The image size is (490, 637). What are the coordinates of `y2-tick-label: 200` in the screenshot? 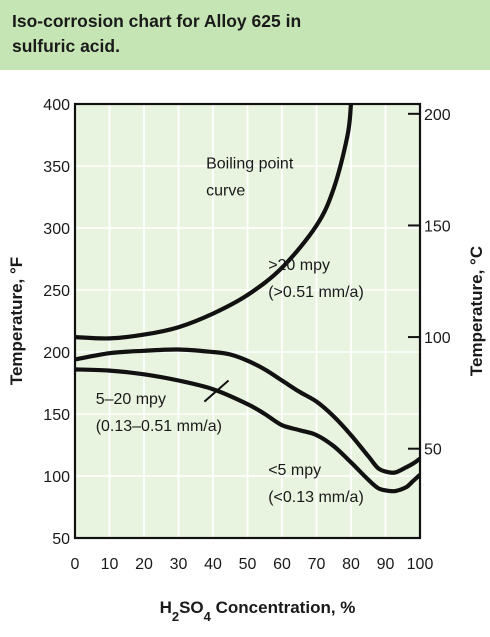 It's located at (437, 115).